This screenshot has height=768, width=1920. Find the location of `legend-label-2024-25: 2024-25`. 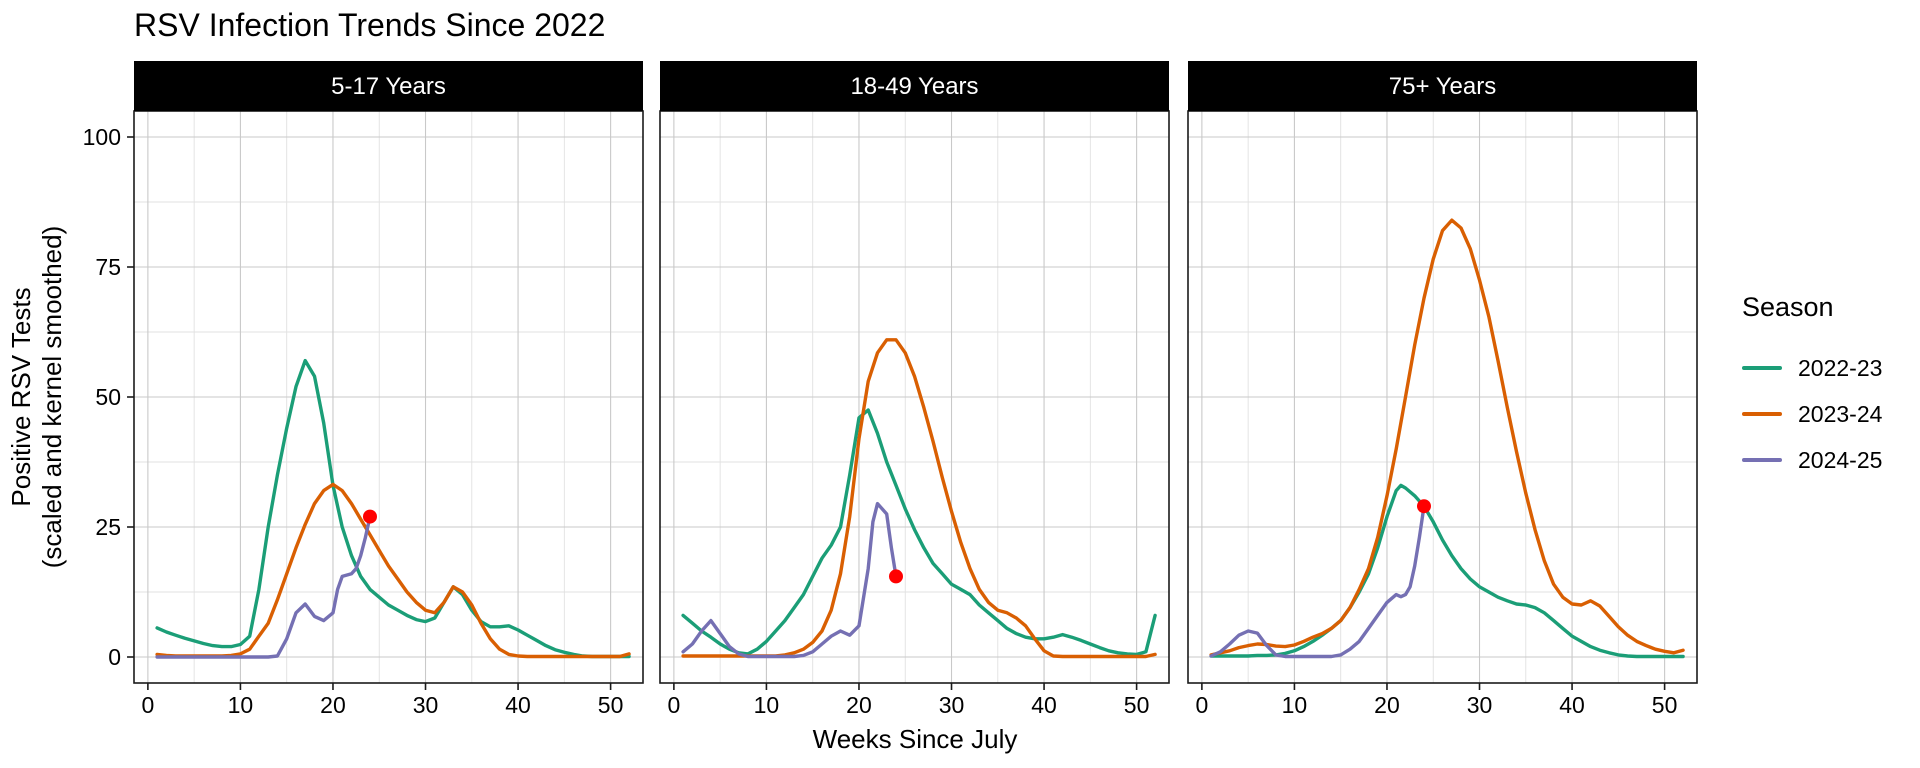

legend-label-2024-25: 2024-25 is located at coordinates (1840, 459).